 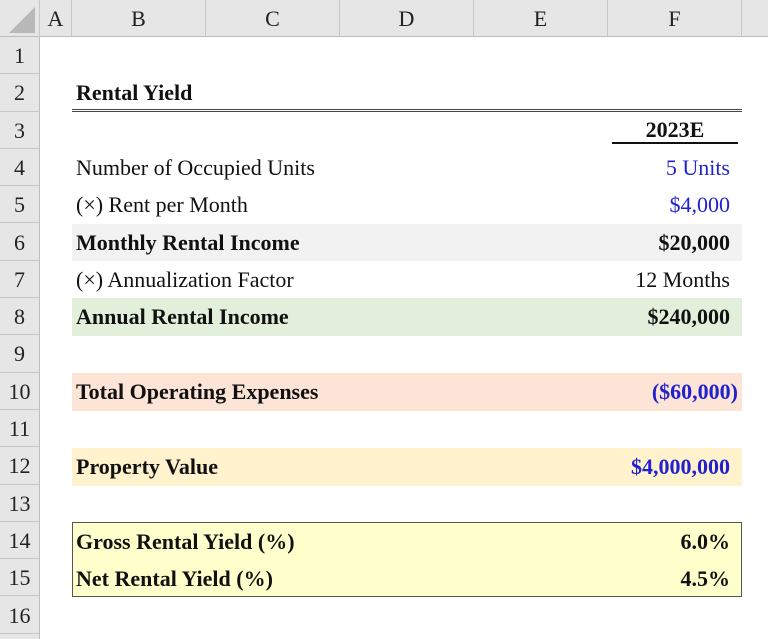 What do you see at coordinates (407, 110) in the screenshot?
I see `title-double-underline` at bounding box center [407, 110].